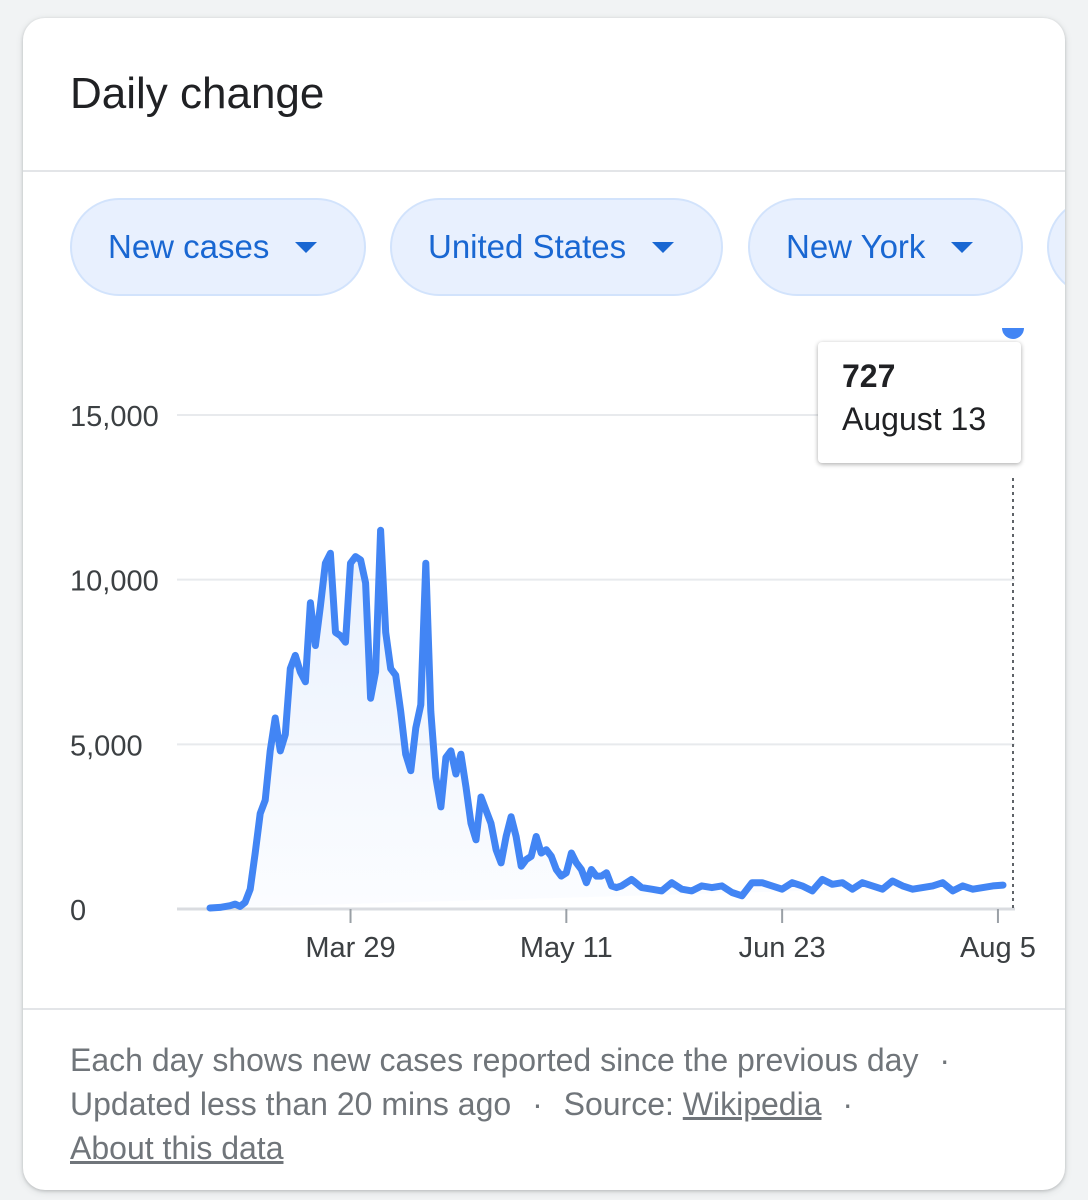  Describe the element at coordinates (1056, 247) in the screenshot. I see `next-filter-chip` at that location.